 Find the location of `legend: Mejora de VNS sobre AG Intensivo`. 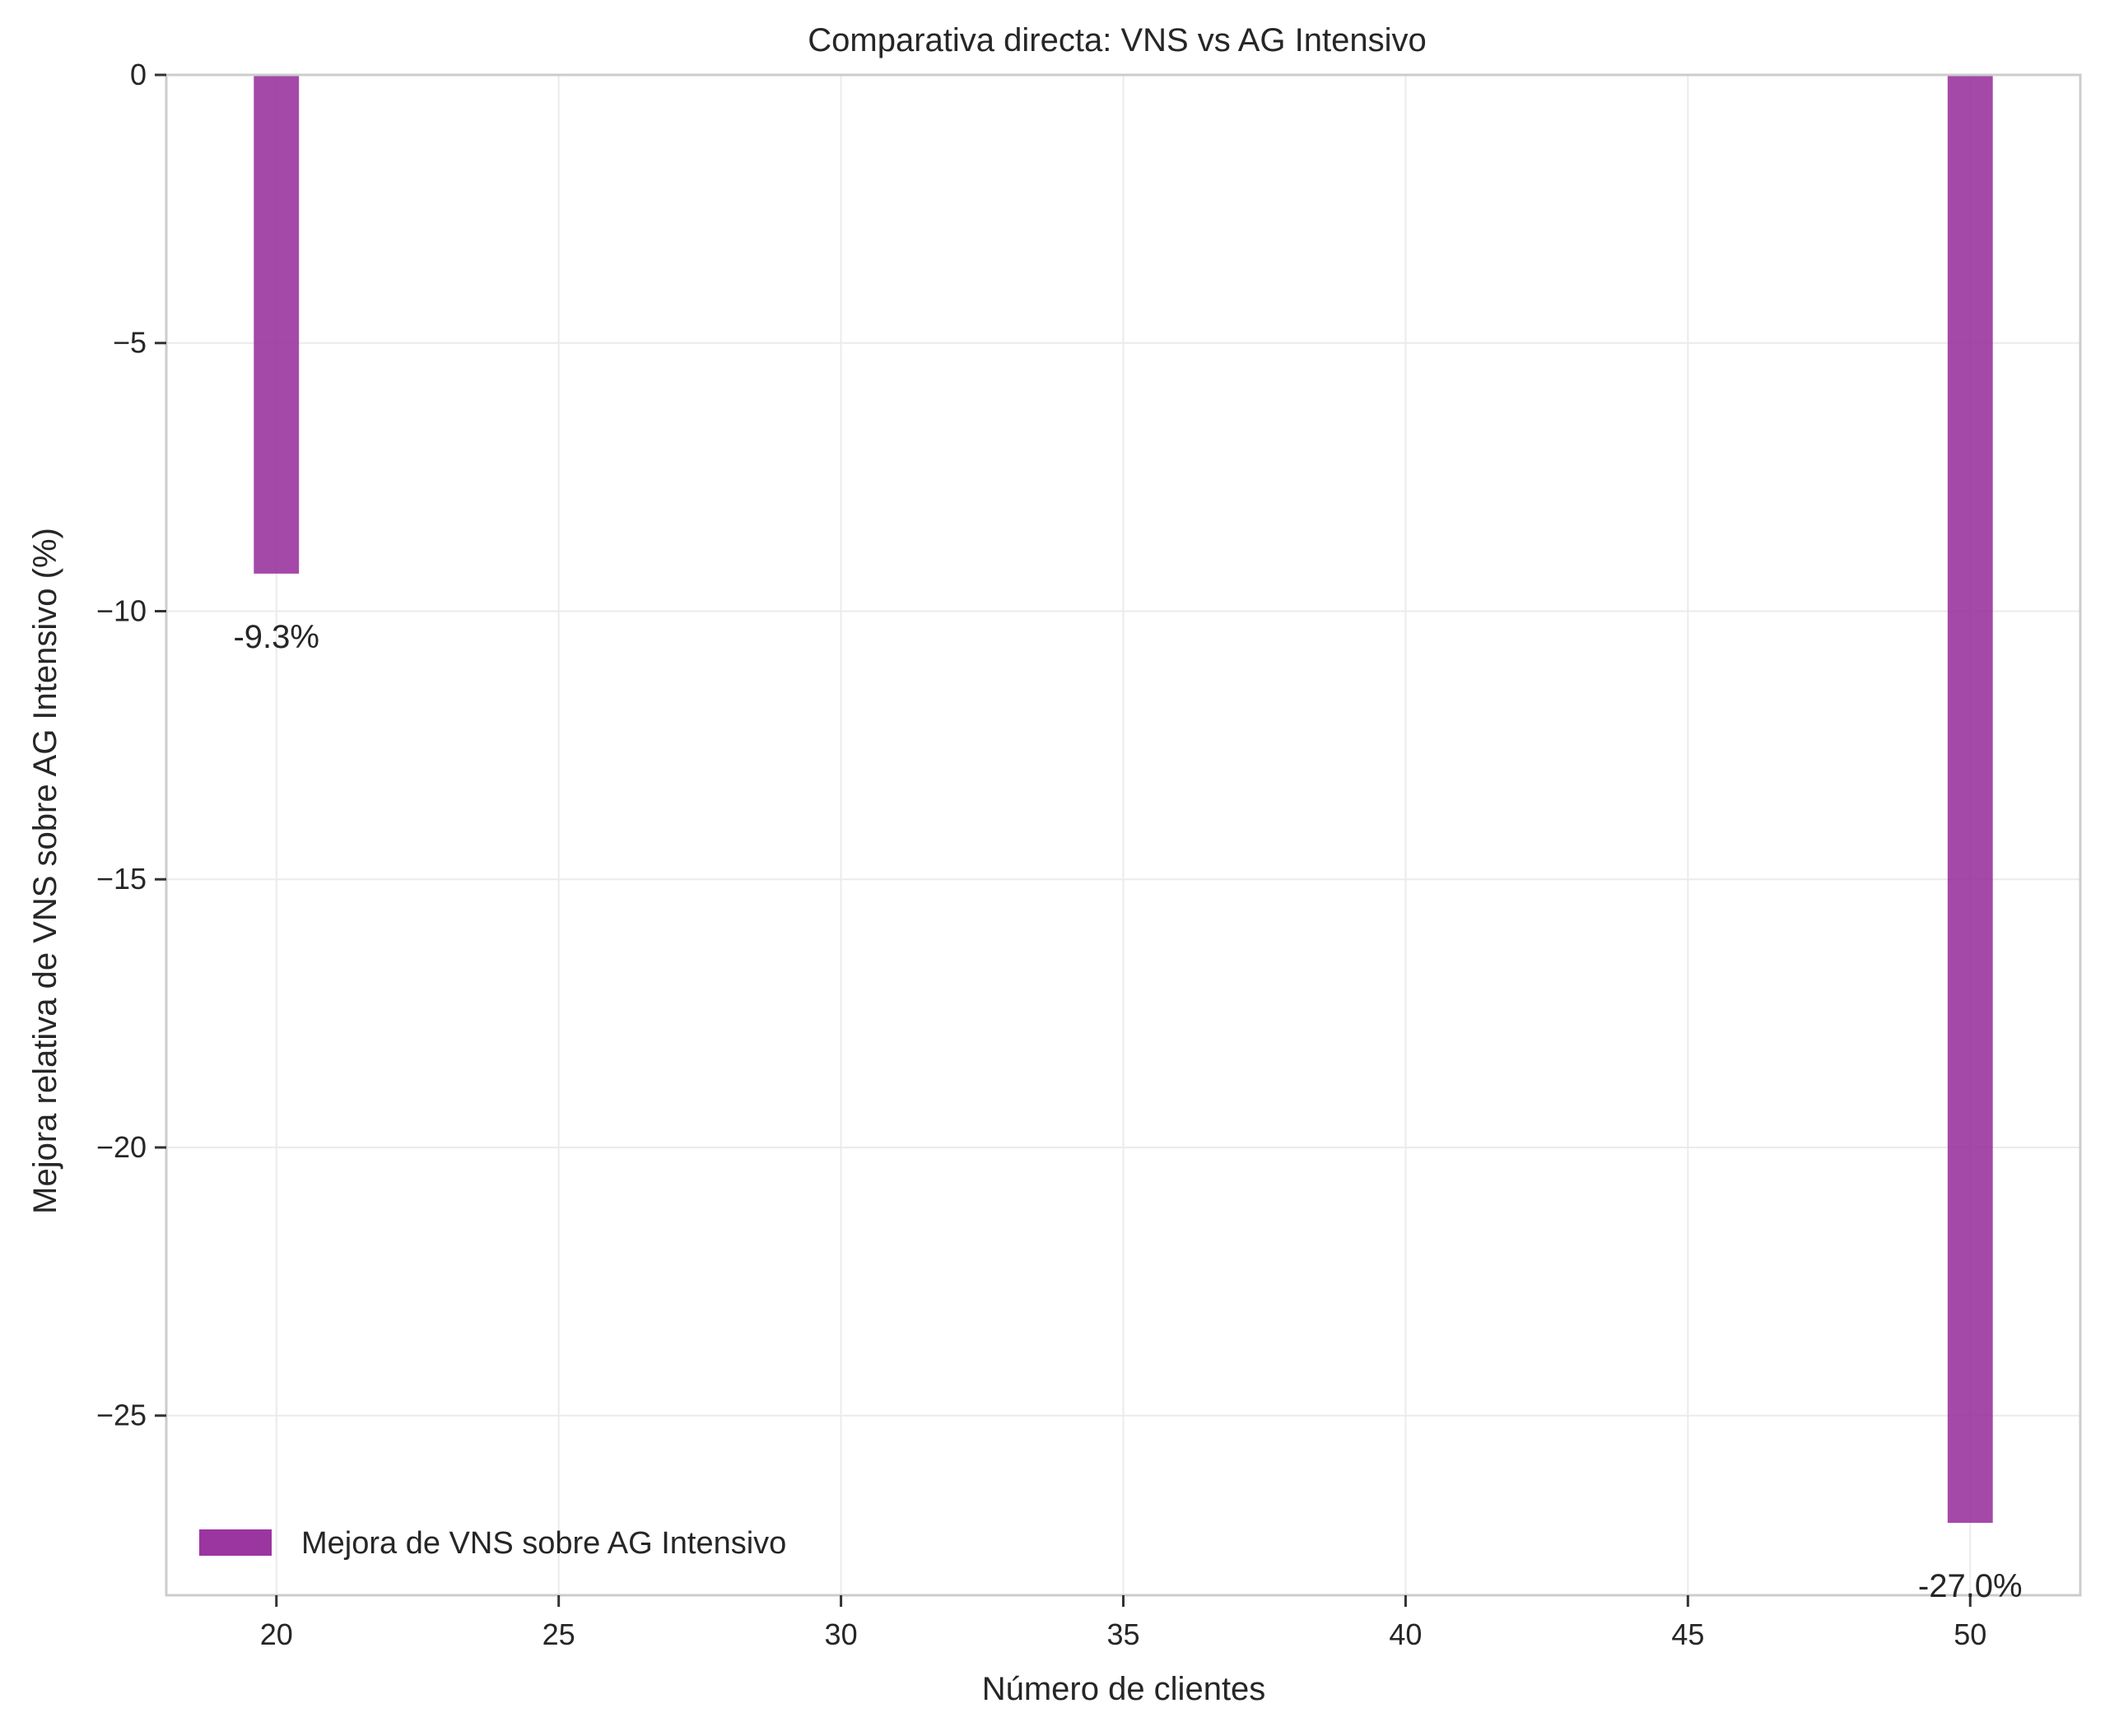

legend: Mejora de VNS sobre AG Intensivo is located at coordinates (492, 1544).